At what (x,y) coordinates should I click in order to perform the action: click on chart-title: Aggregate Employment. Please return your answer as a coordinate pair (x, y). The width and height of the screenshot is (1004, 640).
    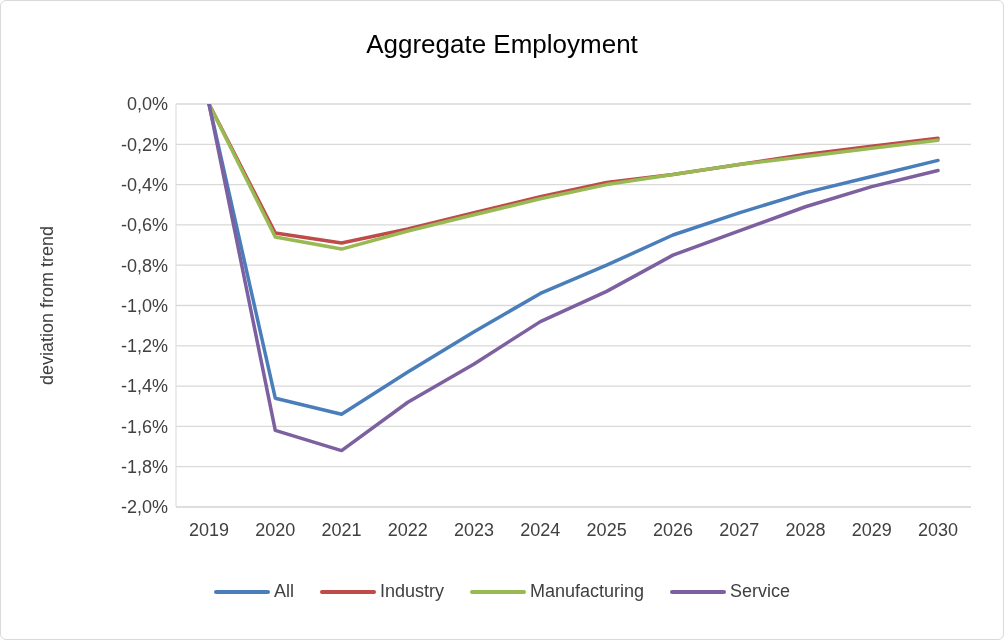
    Looking at the image, I should click on (502, 44).